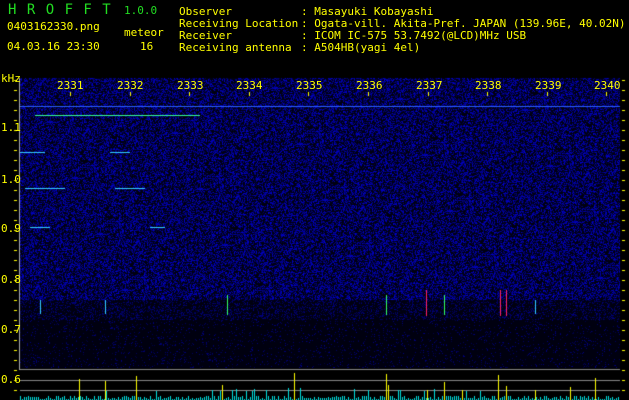 Image resolution: width=629 pixels, height=400 pixels. I want to click on y-tick-label: 1.1, so click(11, 127).